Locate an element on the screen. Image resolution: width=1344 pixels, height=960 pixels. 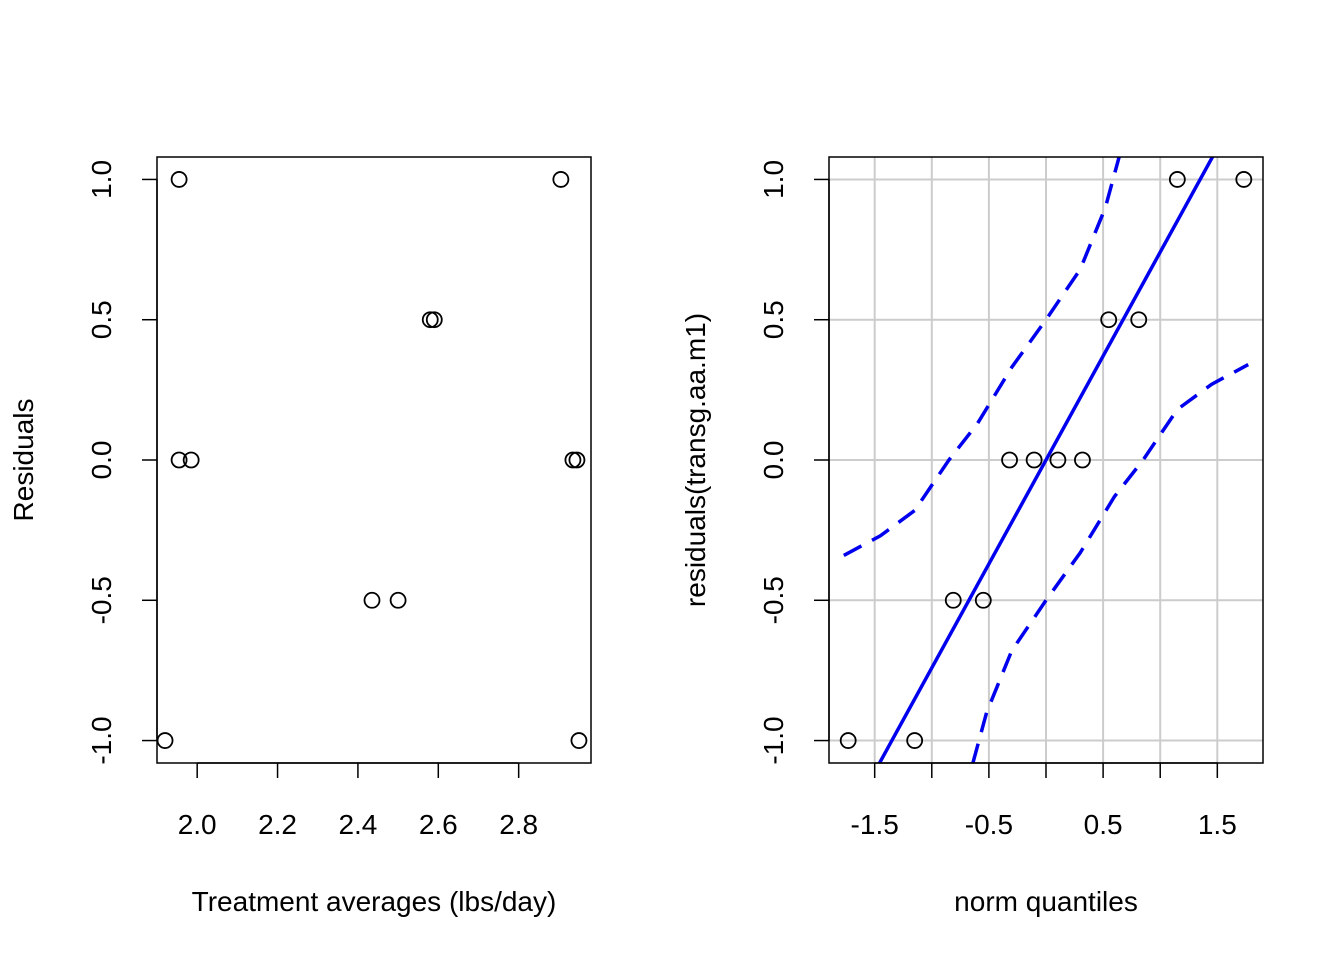
x-tick-label: 1.5 is located at coordinates (1217, 824).